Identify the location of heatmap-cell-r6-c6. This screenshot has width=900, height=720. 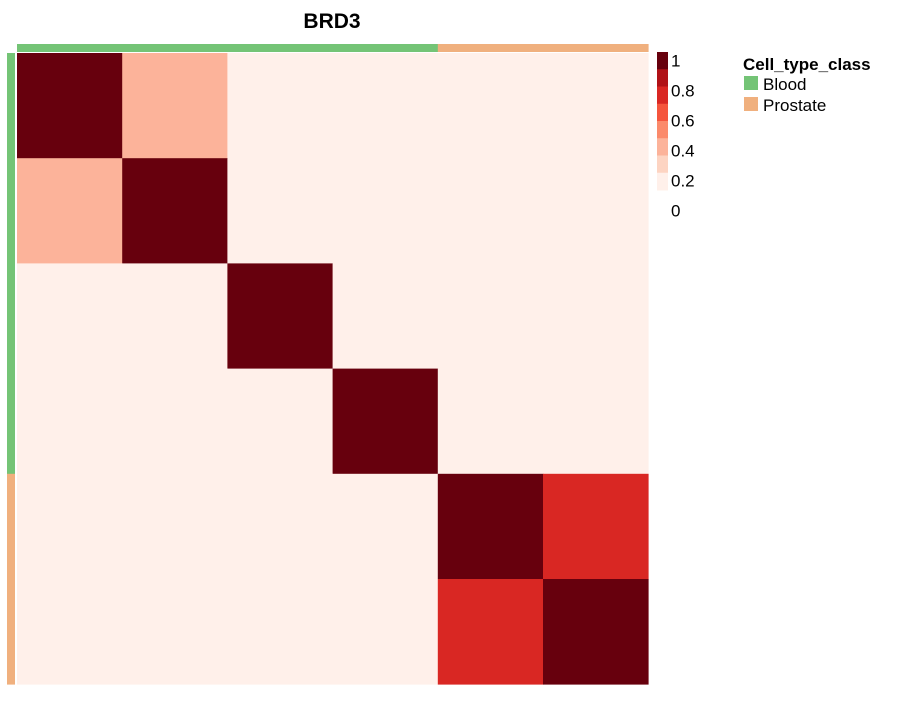
(596, 632).